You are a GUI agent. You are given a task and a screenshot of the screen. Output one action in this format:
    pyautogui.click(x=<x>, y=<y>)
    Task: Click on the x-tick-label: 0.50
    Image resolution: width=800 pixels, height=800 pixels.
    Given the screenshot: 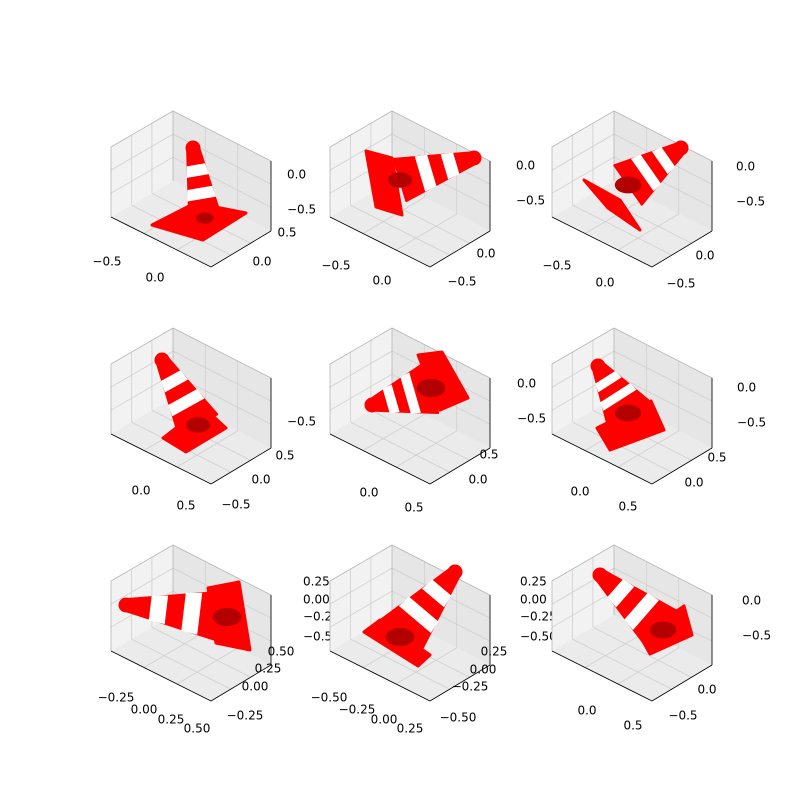 What is the action you would take?
    pyautogui.click(x=197, y=729)
    